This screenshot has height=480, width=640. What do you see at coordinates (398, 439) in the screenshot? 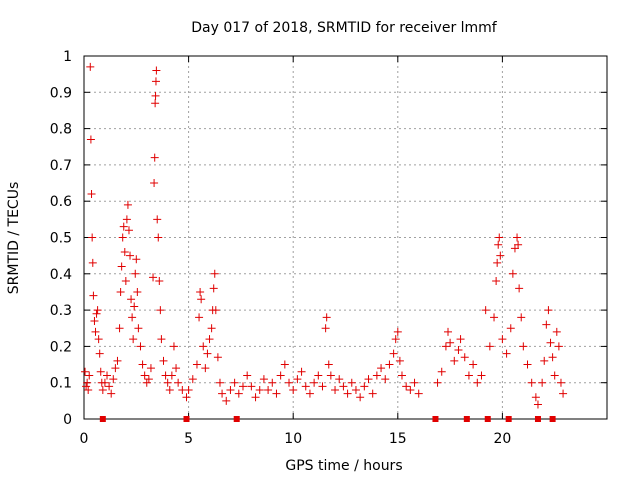
I see `x-tick-label: 15` at bounding box center [398, 439].